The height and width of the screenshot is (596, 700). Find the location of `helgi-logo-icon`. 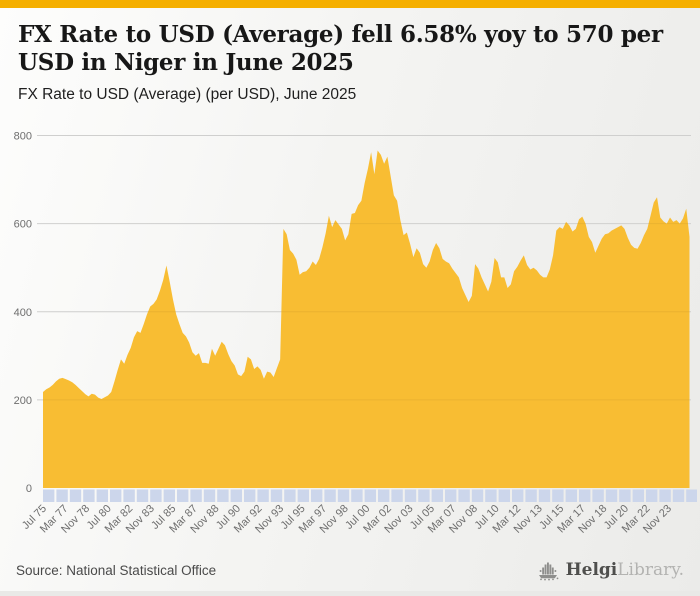

helgi-logo-icon is located at coordinates (548, 571).